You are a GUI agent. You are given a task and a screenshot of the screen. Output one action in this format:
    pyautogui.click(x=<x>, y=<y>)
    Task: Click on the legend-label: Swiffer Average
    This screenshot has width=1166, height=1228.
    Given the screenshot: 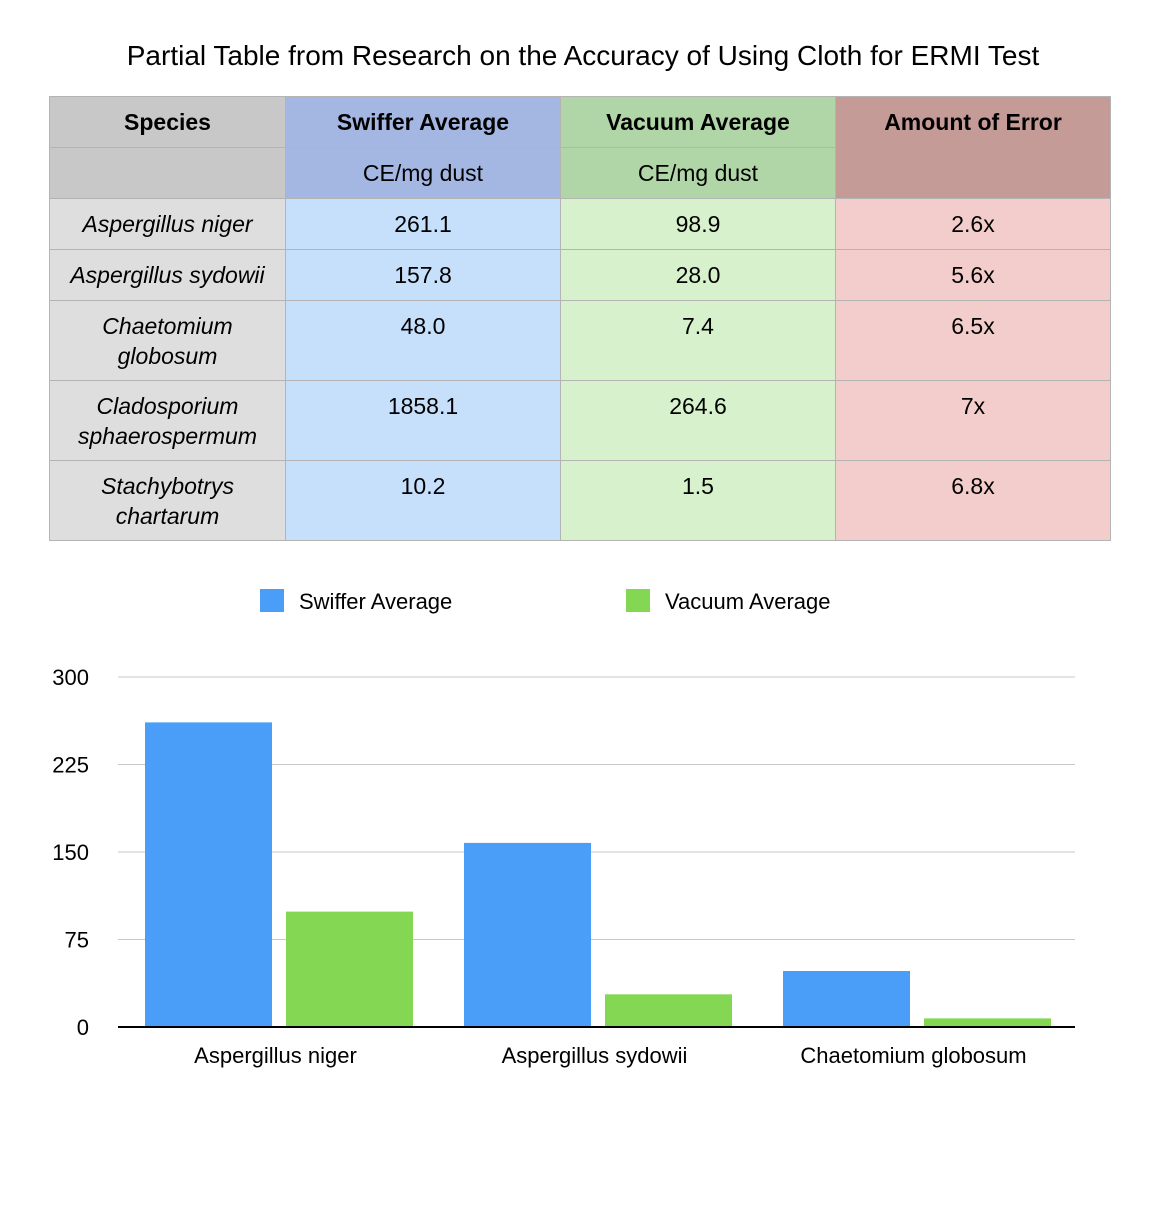 What is the action you would take?
    pyautogui.click(x=375, y=601)
    